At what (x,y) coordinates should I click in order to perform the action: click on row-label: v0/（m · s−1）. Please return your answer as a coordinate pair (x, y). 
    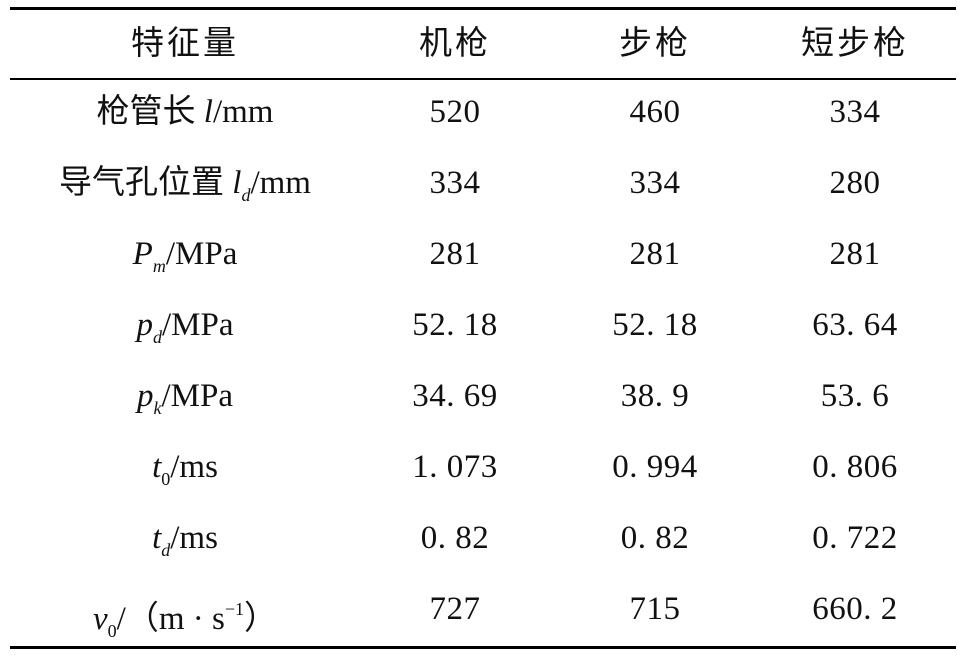
    Looking at the image, I should click on (185, 609).